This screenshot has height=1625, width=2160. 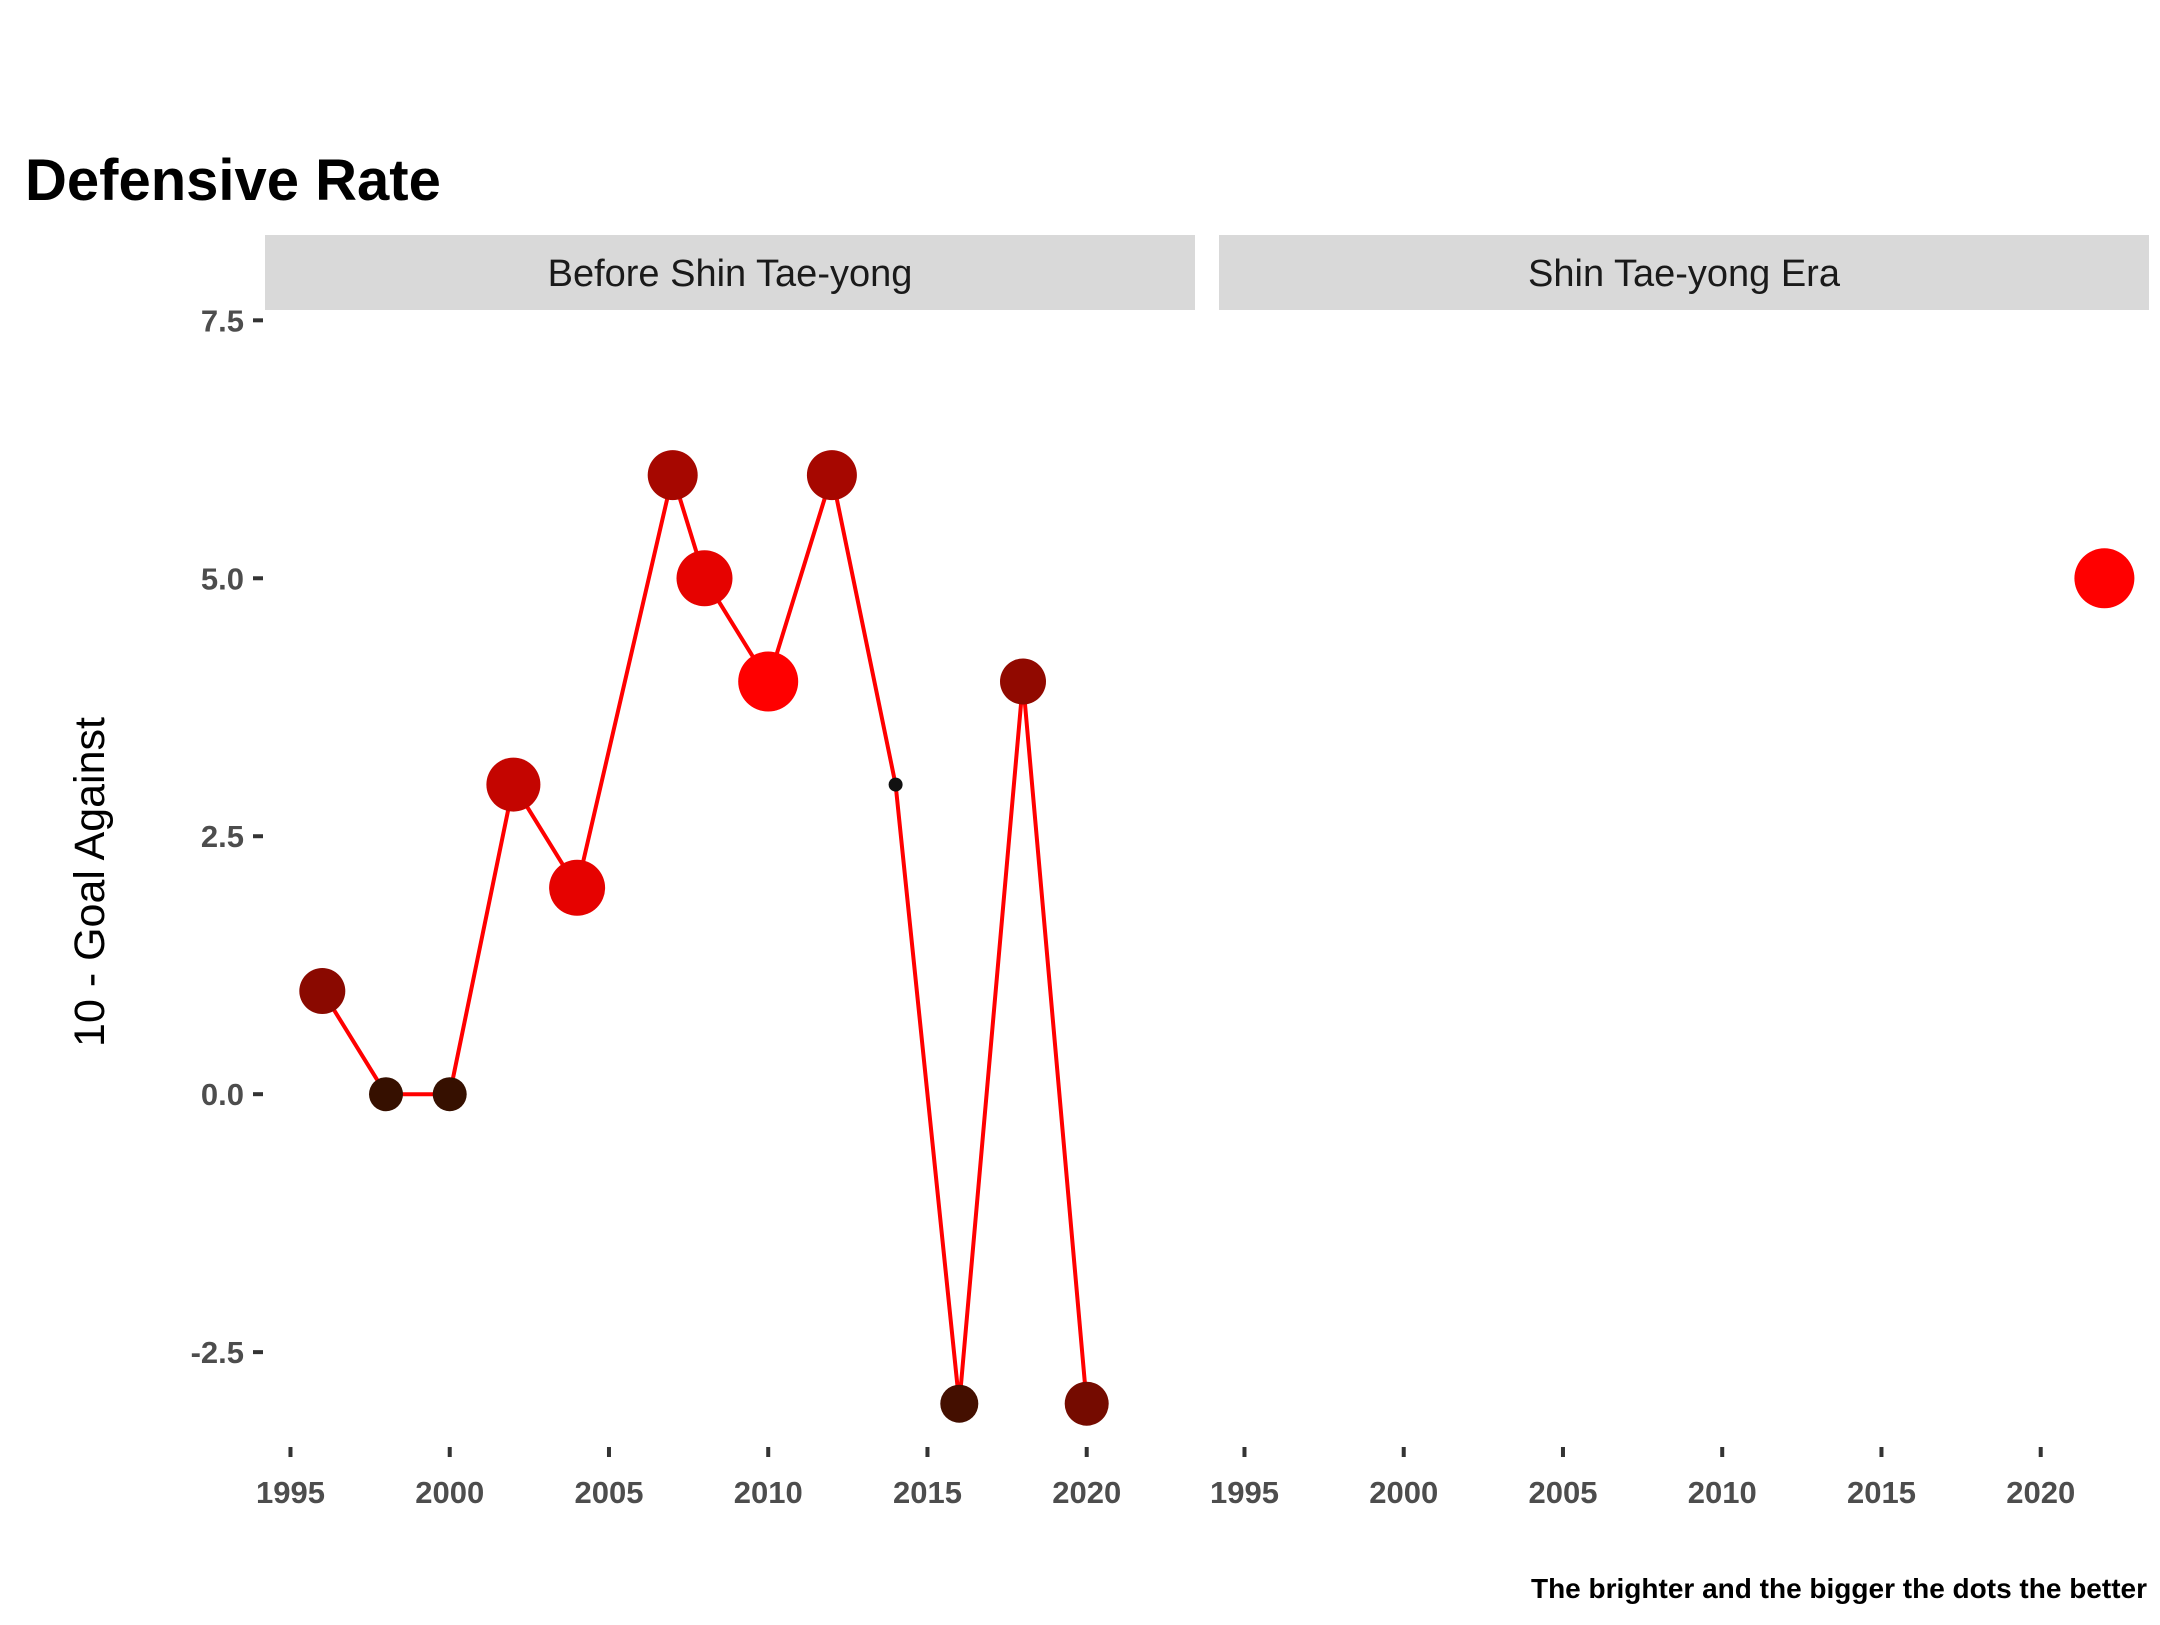 I want to click on y-tick-label: 7.5, so click(x=222, y=320).